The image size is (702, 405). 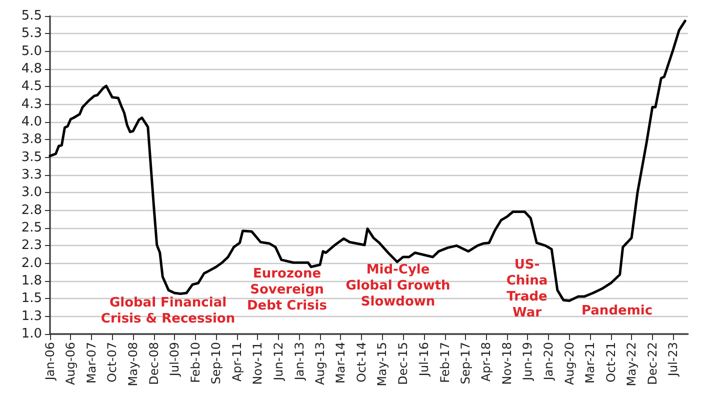 I want to click on x-tick-label: Mar-07, so click(x=91, y=363).